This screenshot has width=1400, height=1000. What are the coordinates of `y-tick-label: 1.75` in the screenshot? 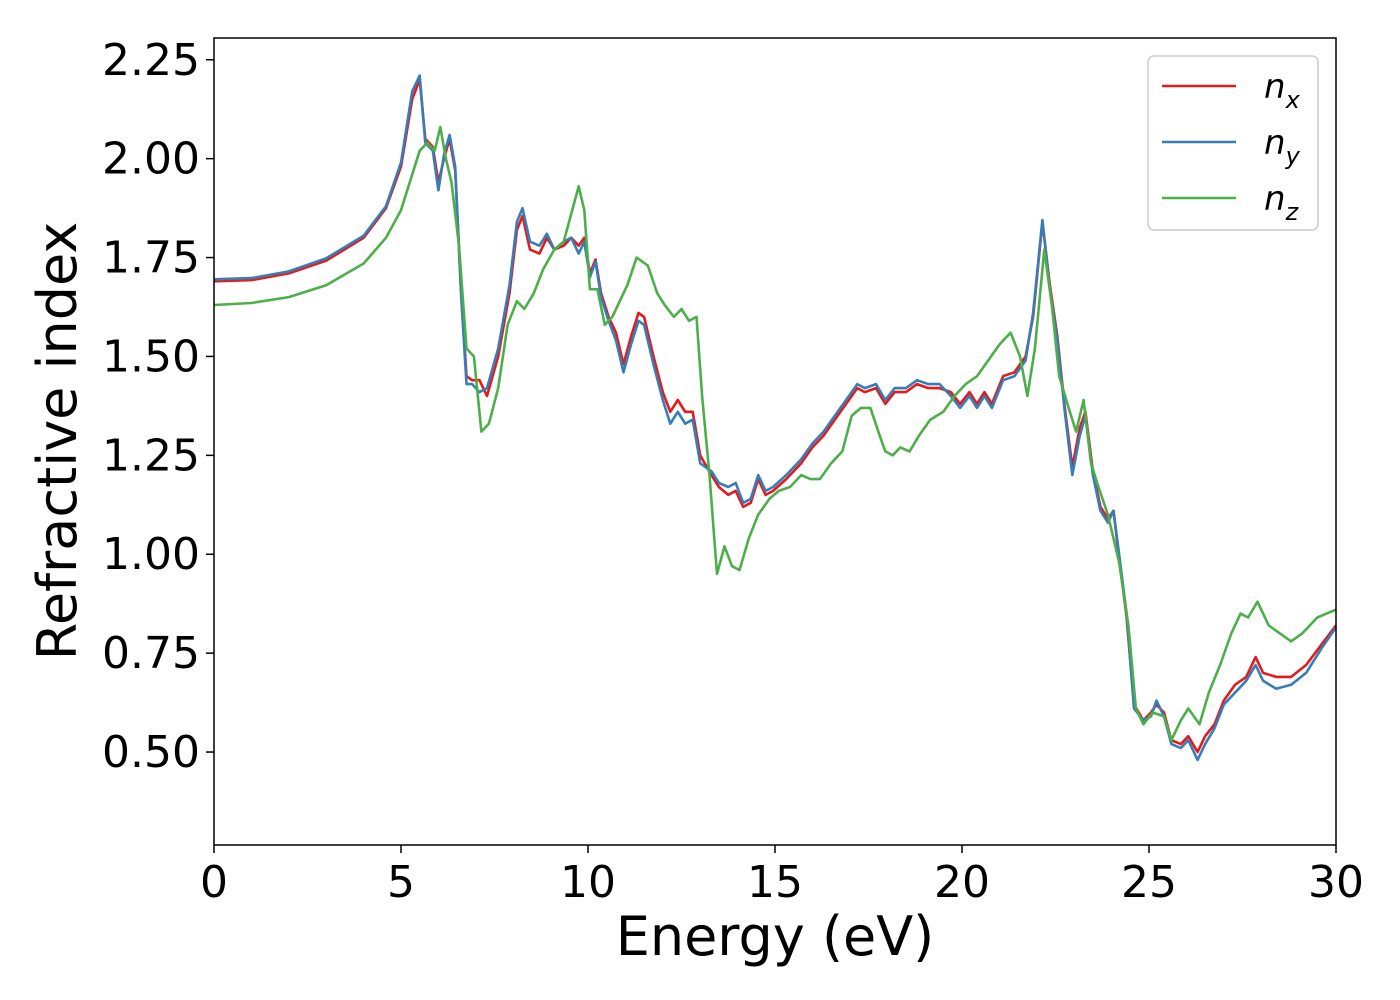 It's located at (151, 258).